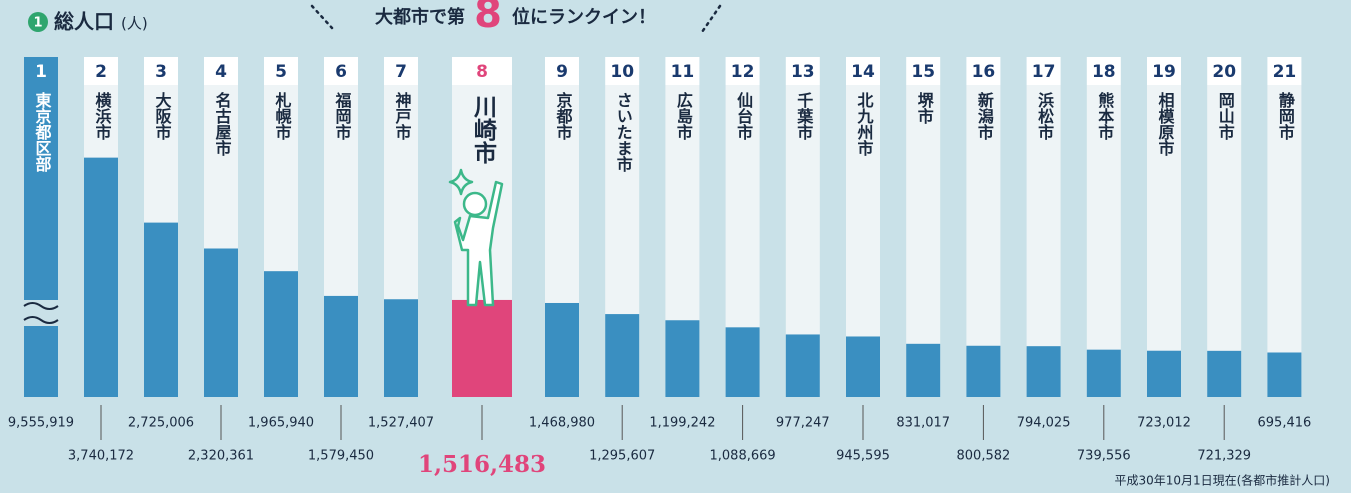 Image resolution: width=1351 pixels, height=493 pixels. Describe the element at coordinates (101, 72) in the screenshot. I see `rank-label: 2` at that location.